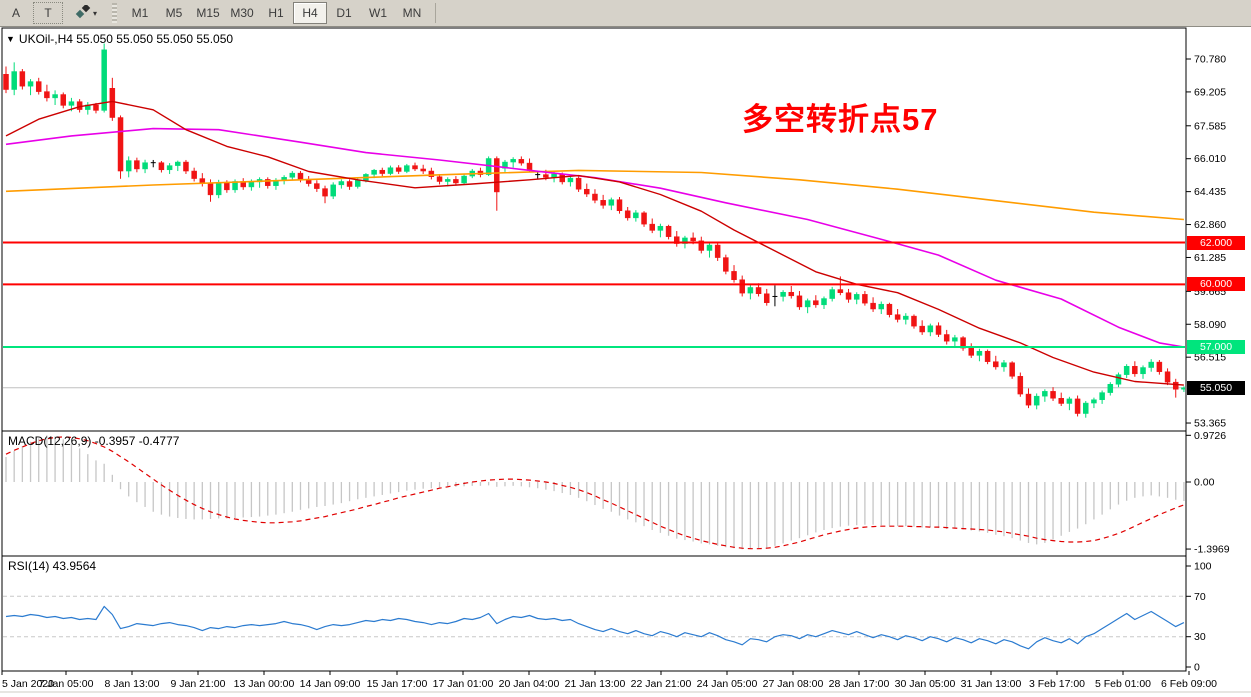 This screenshot has width=1251, height=697. Describe the element at coordinates (1210, 436) in the screenshot. I see `macd-tick-label: 0.9726` at that location.